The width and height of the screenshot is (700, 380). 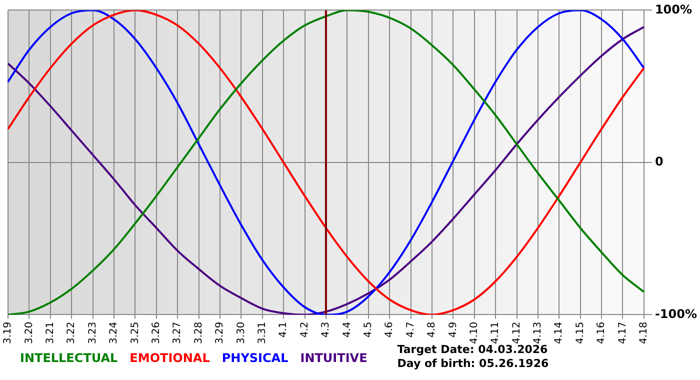 I want to click on x-tick-label: 3.27, so click(x=178, y=333).